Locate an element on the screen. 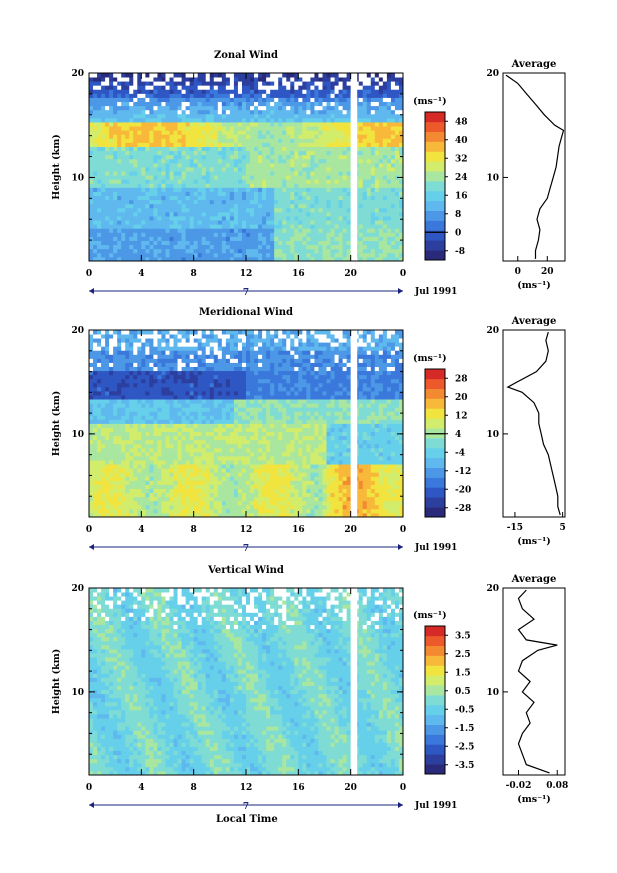 Image resolution: width=617 pixels, height=873 pixels. panel-title: Zonal Wind is located at coordinates (246, 55).